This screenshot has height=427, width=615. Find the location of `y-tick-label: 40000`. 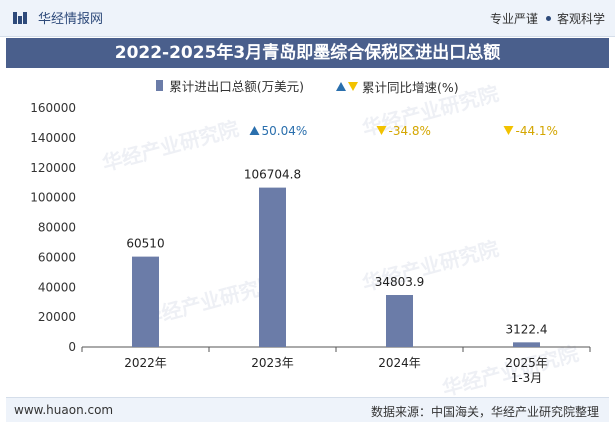

y-tick-label: 40000 is located at coordinates (57, 287).